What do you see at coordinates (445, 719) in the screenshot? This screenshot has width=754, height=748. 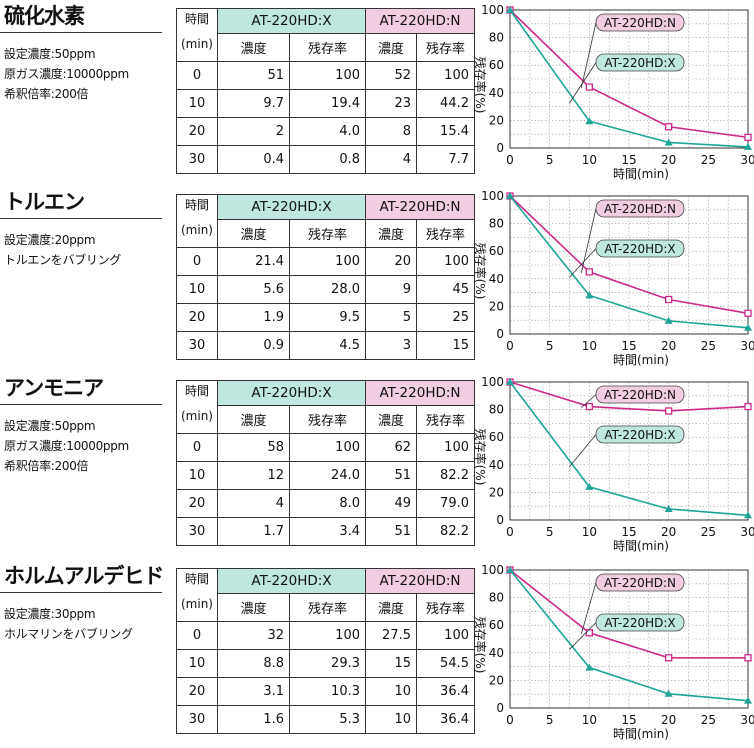 I see `n-res-cell: 36.4` at bounding box center [445, 719].